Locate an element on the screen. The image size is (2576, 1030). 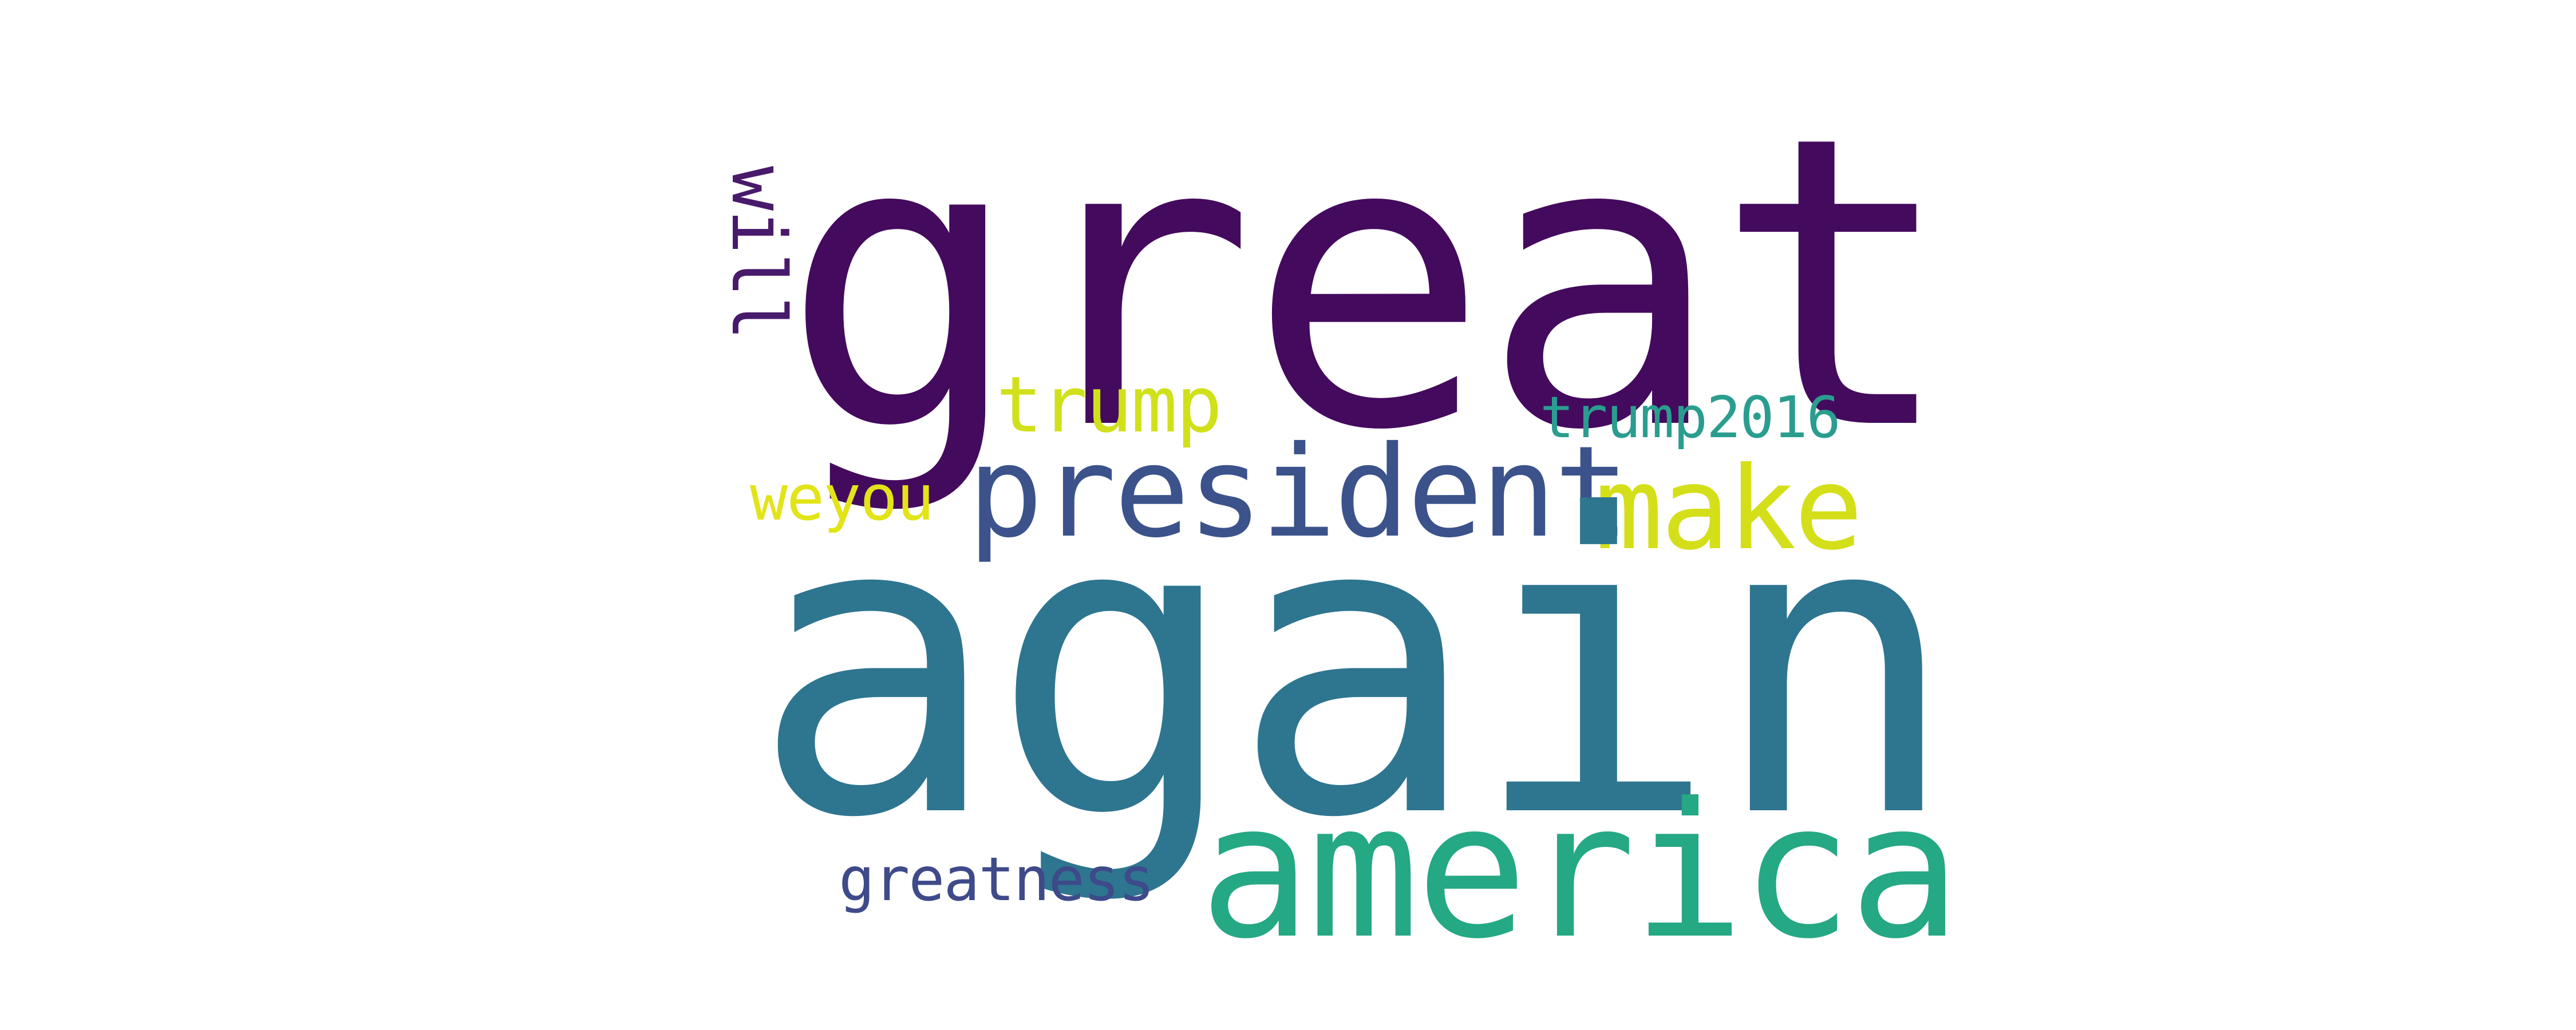
word-will: will is located at coordinates (758, 252).